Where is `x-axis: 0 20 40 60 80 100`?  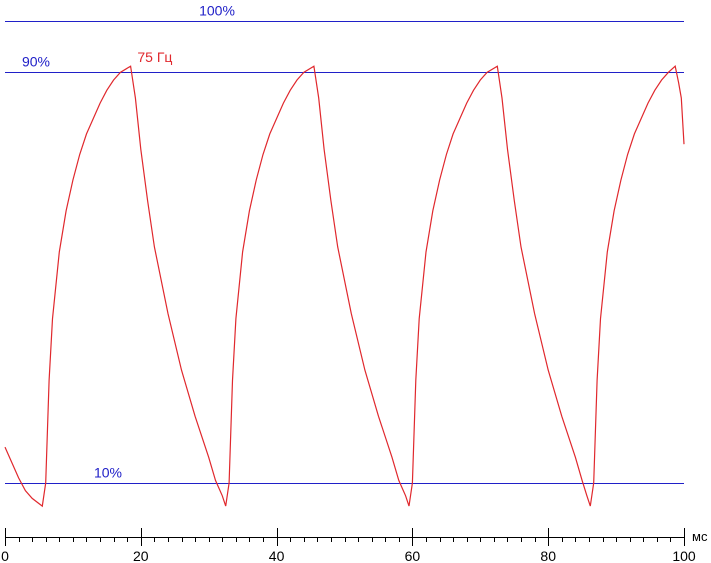
x-axis: 0 20 40 60 80 100 is located at coordinates (348, 545).